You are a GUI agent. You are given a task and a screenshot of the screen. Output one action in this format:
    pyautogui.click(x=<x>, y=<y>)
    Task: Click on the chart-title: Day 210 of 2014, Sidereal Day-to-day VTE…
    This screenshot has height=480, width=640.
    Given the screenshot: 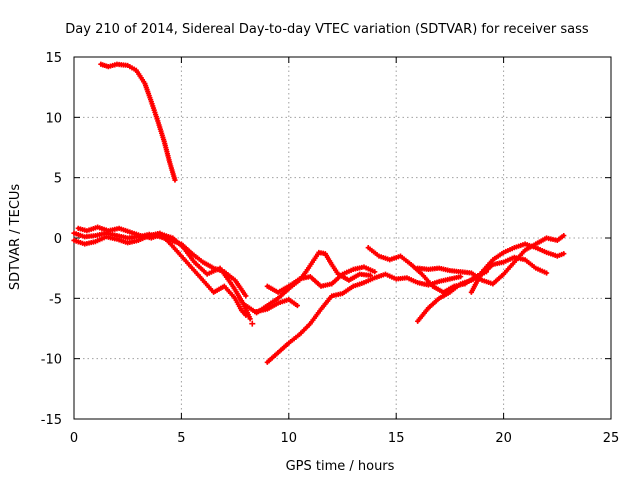 What is the action you would take?
    pyautogui.click(x=327, y=29)
    